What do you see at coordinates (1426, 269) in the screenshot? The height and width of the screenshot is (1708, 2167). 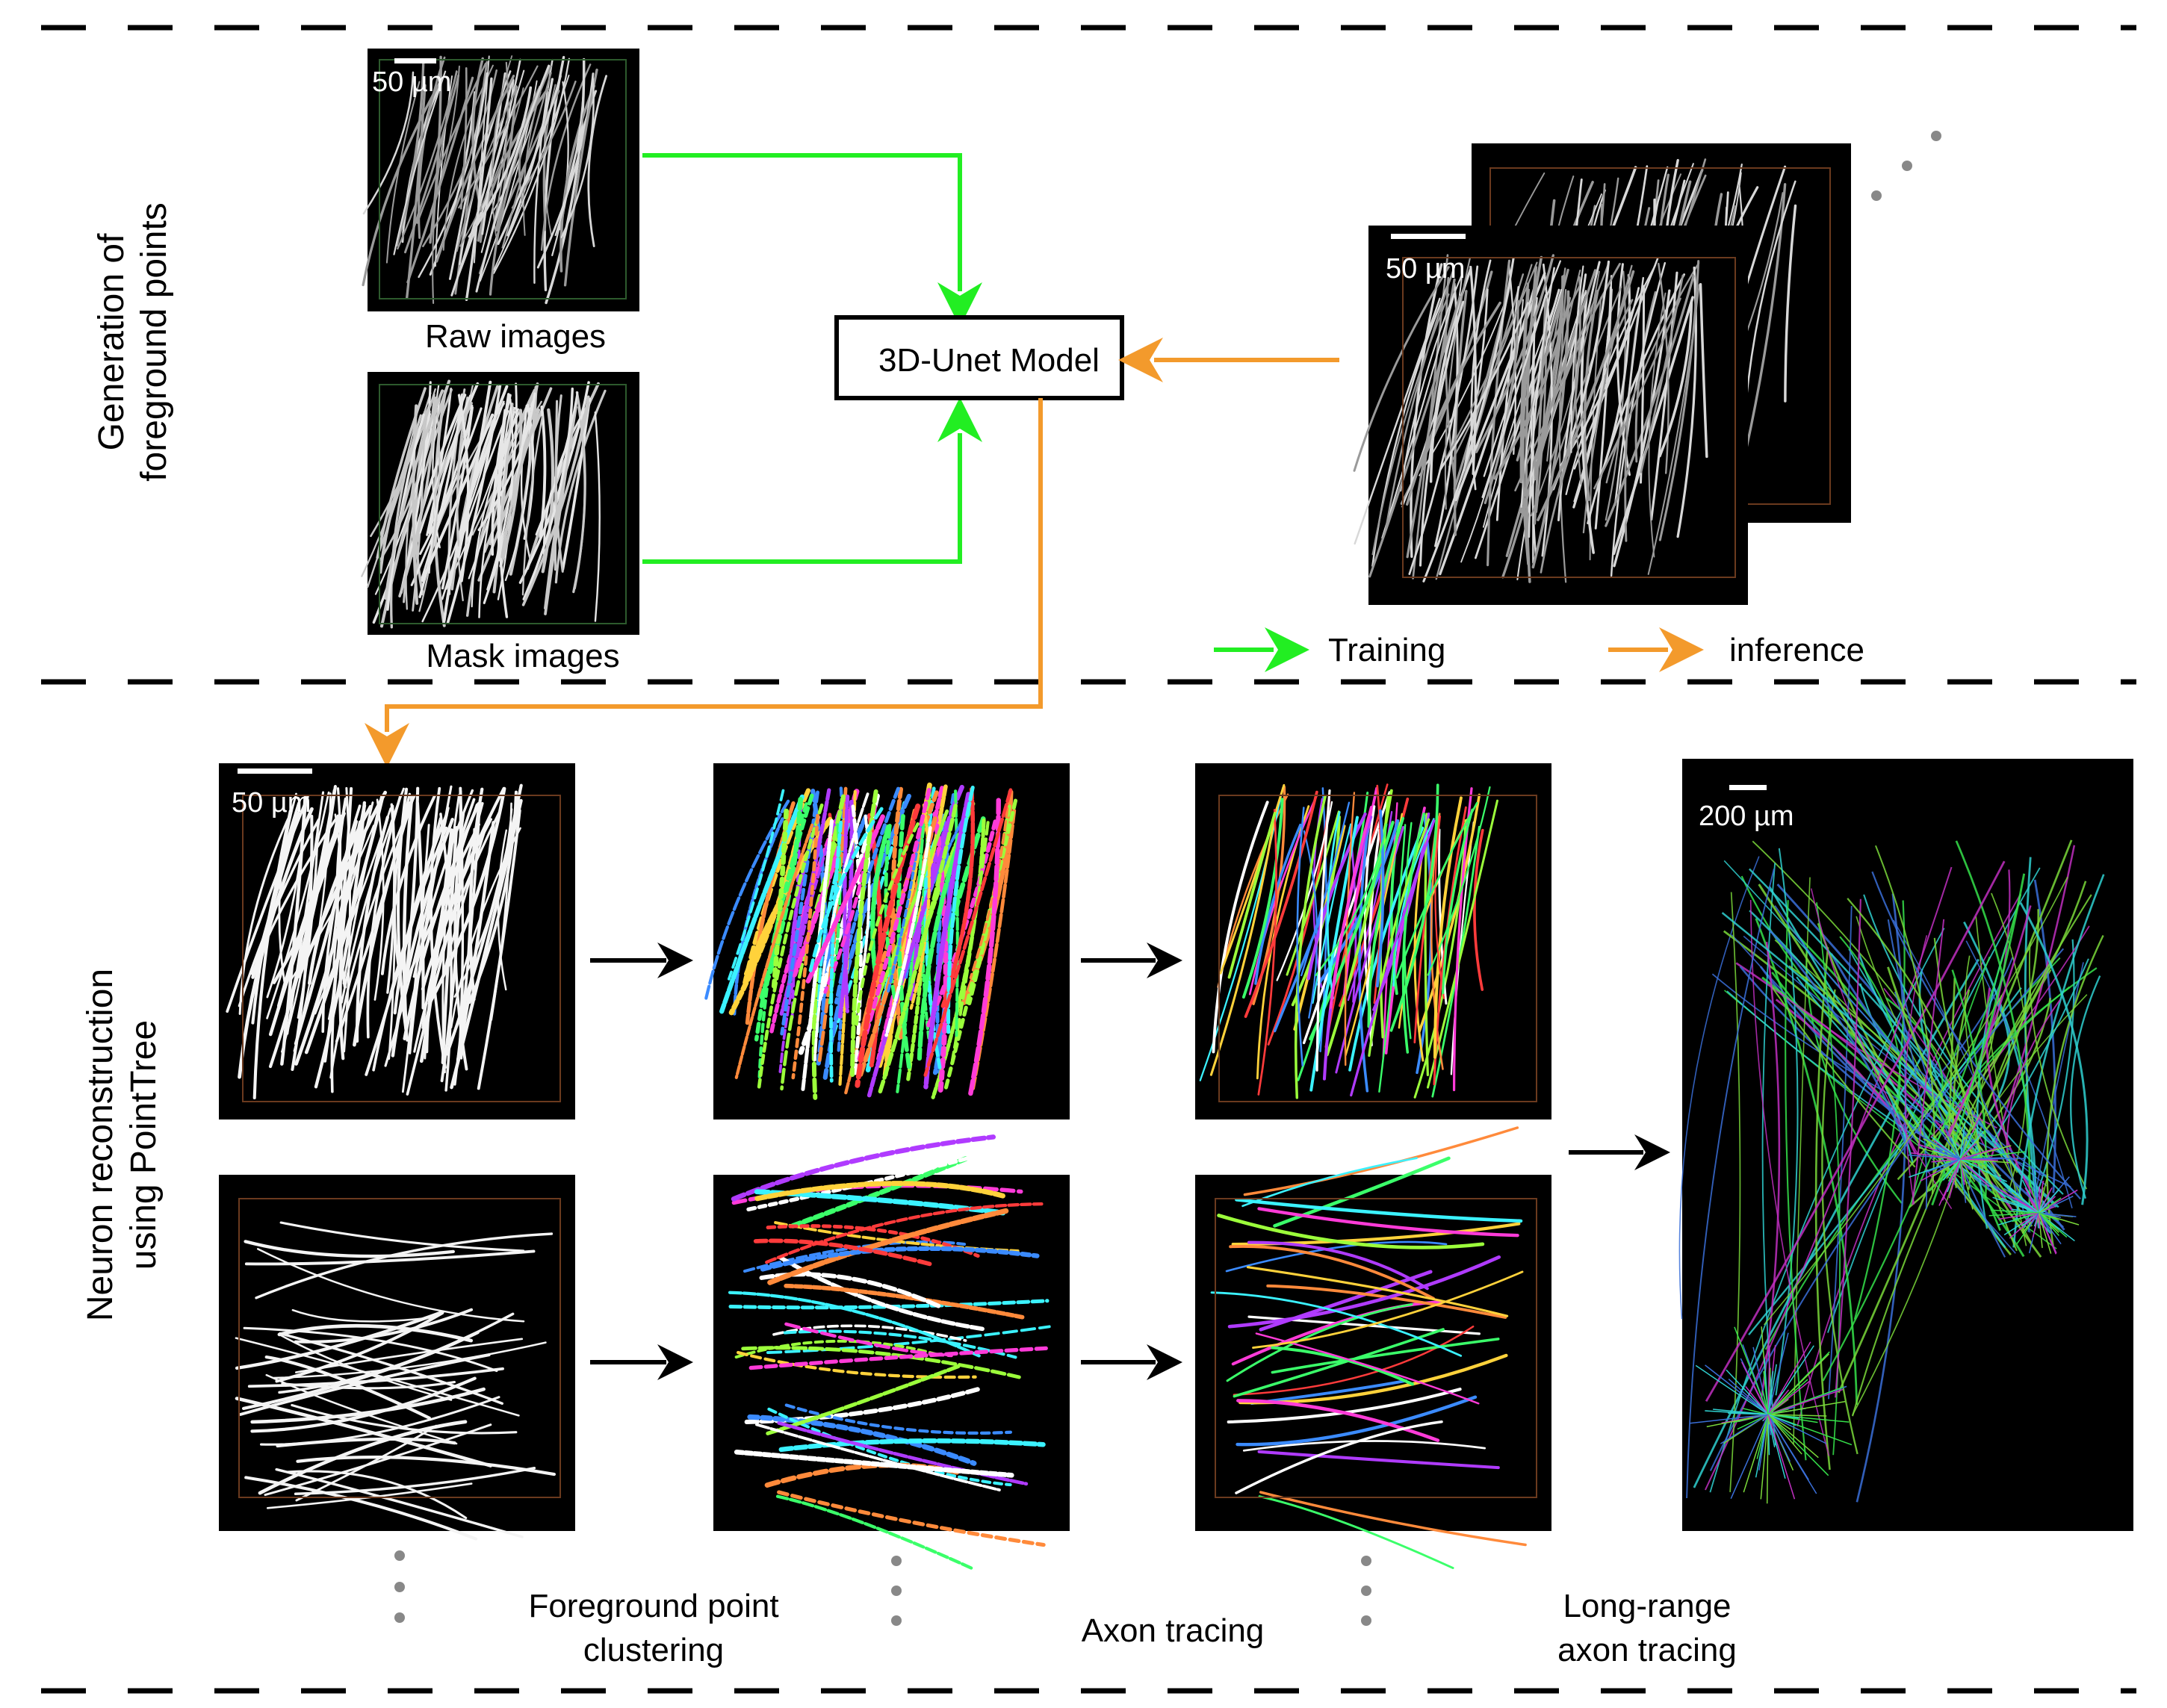 I see `scale-label-inference: 50 µm` at bounding box center [1426, 269].